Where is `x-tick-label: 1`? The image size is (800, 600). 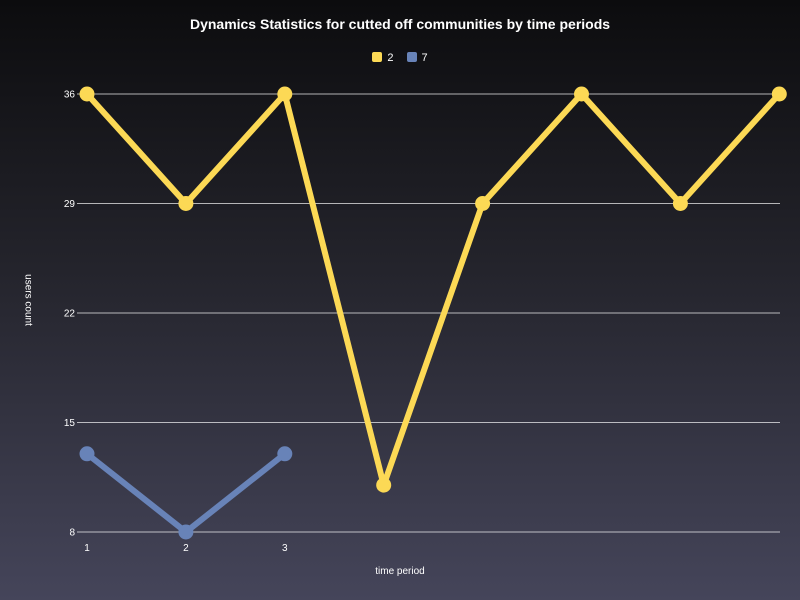
x-tick-label: 1 is located at coordinates (87, 548).